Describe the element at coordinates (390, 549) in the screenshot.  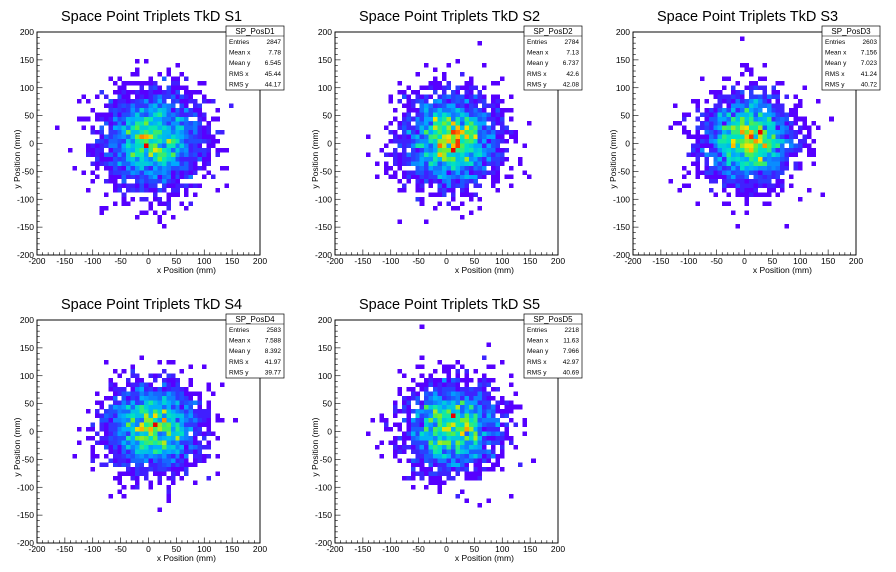
I see `x-tick-label: -100` at that location.